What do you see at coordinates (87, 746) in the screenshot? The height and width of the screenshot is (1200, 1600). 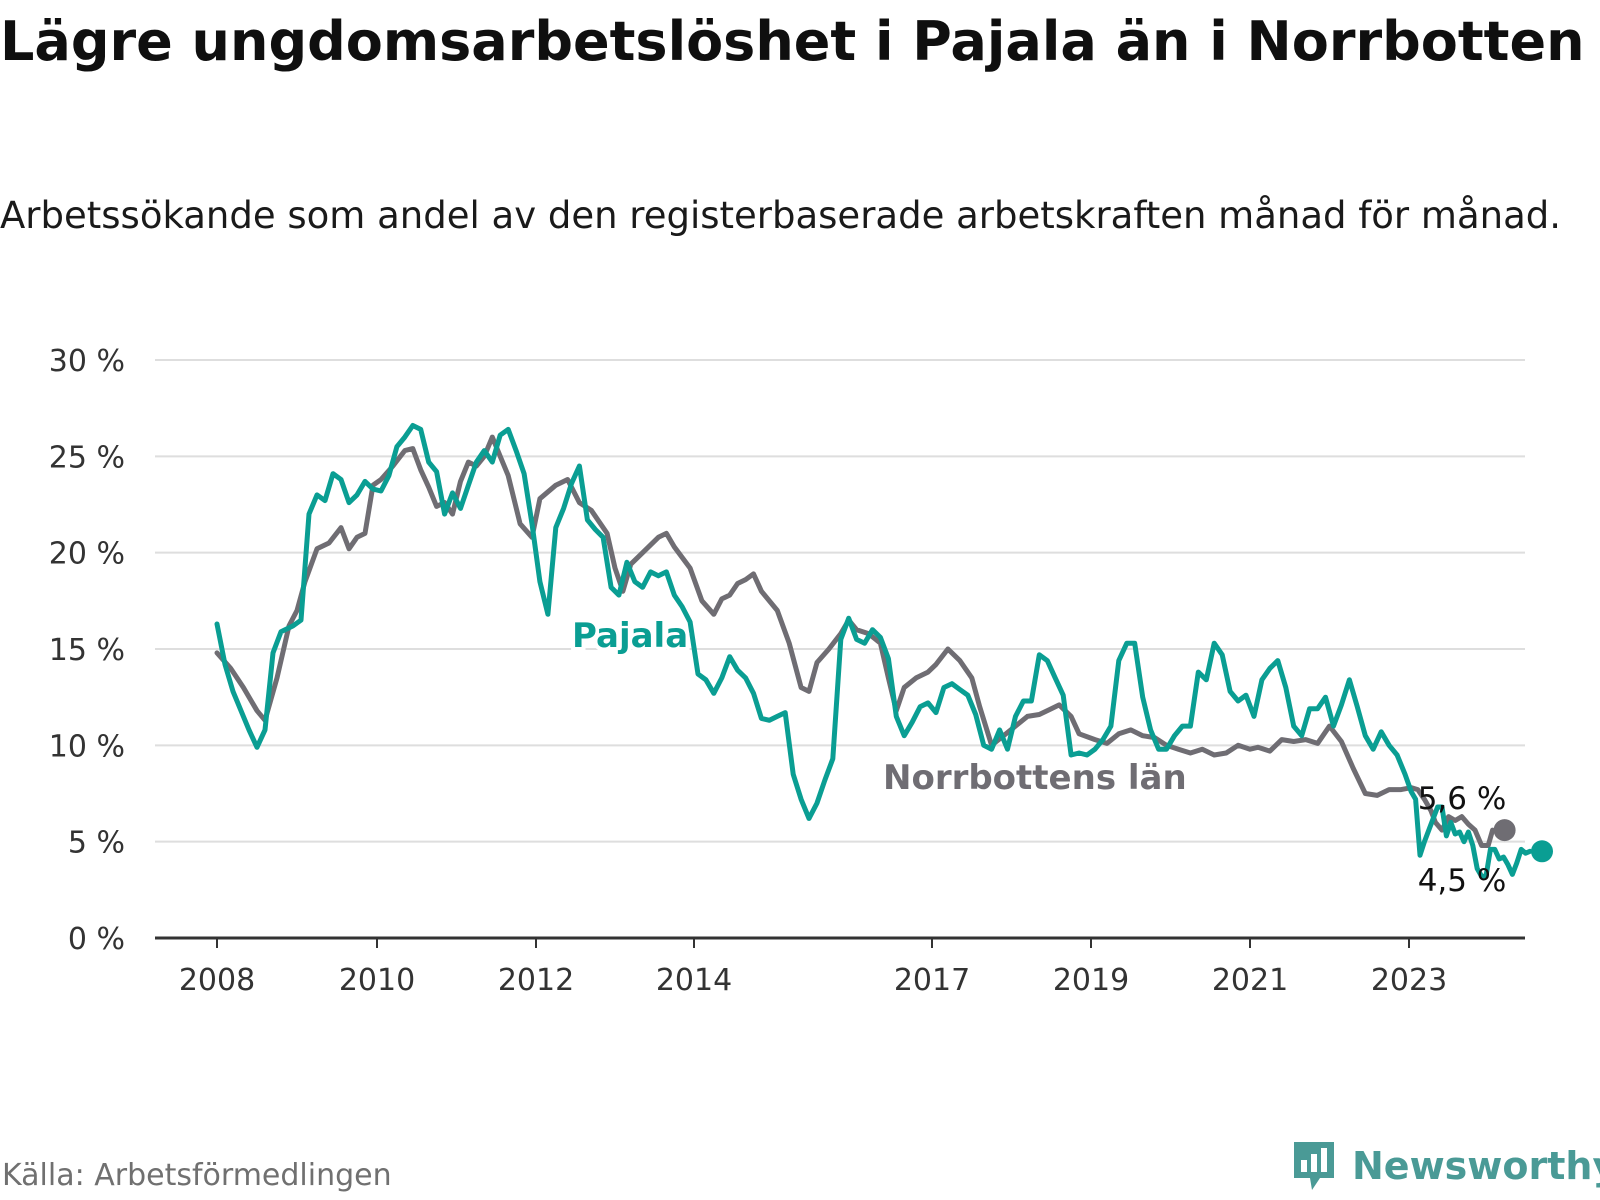 I see `y-tick-label: 10 %` at bounding box center [87, 746].